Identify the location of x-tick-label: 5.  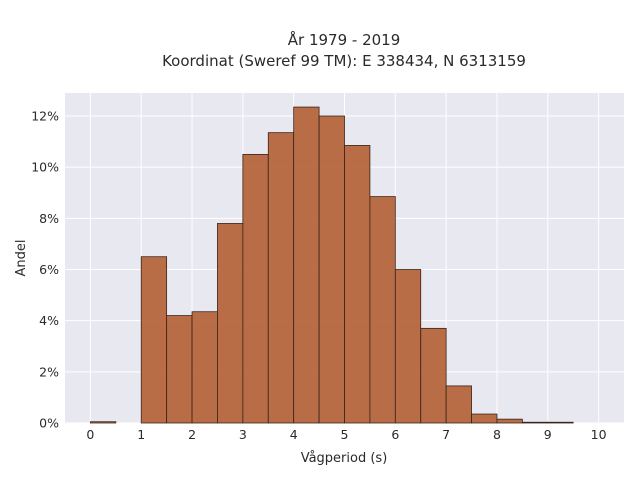
(345, 434).